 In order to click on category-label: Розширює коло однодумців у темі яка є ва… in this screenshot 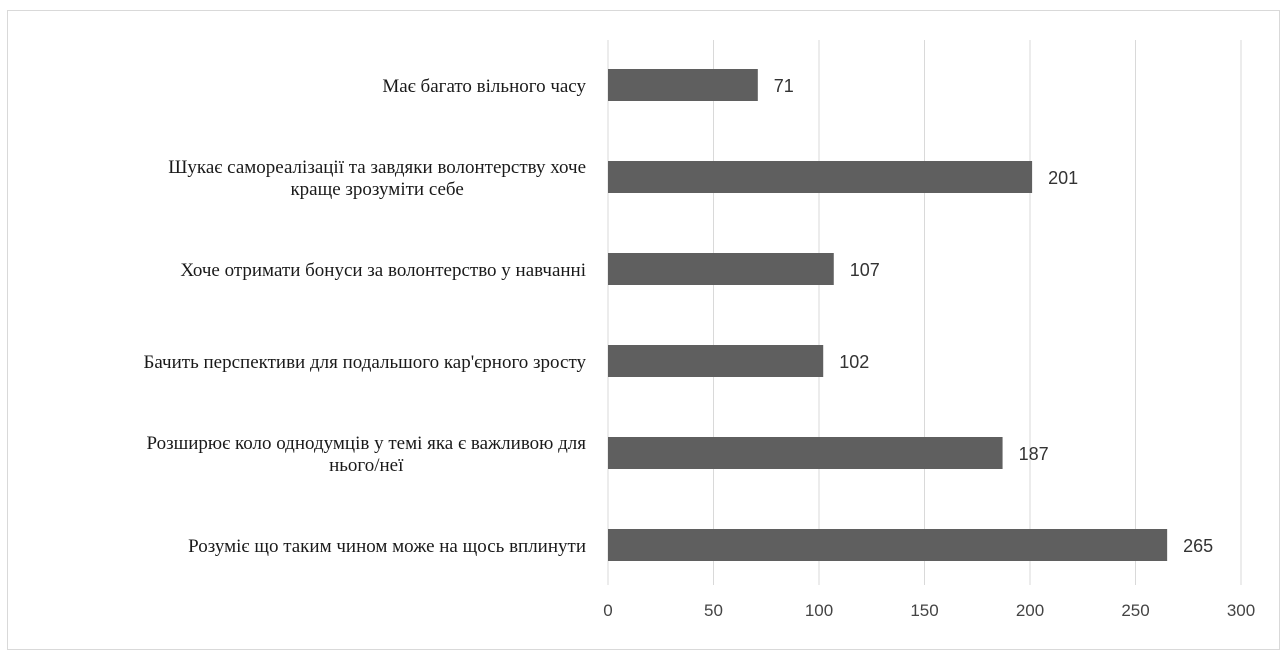, I will do `click(366, 443)`.